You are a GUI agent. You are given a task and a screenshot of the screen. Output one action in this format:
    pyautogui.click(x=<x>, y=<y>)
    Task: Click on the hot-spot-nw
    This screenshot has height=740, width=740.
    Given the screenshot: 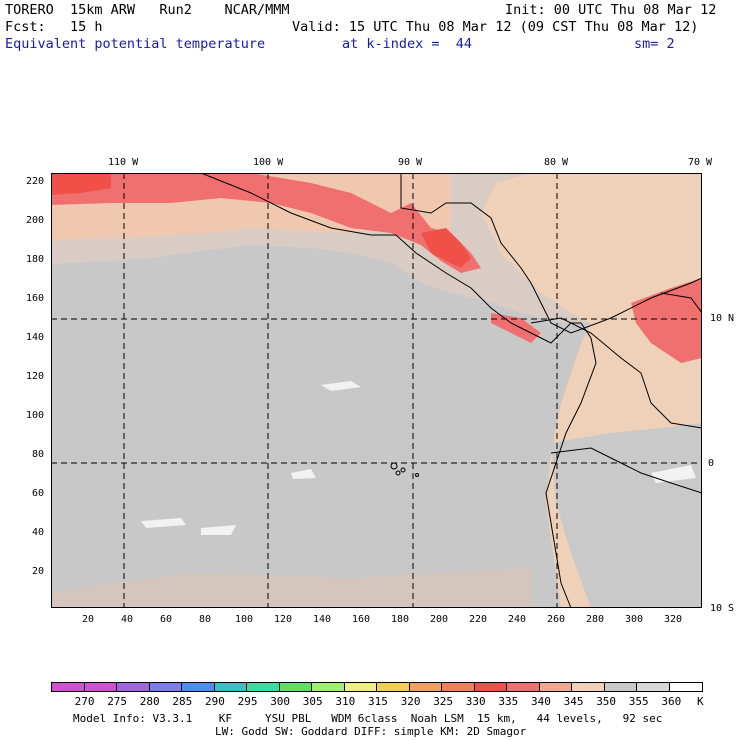 What is the action you would take?
    pyautogui.click(x=81, y=184)
    